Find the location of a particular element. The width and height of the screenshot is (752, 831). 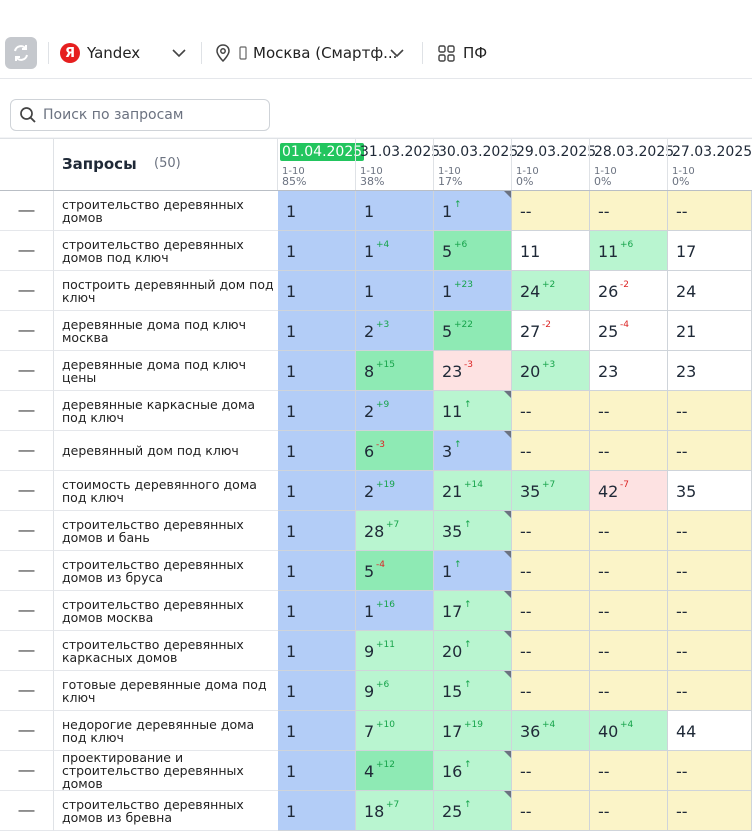

position-cell: 35 ↑ is located at coordinates (473, 531).